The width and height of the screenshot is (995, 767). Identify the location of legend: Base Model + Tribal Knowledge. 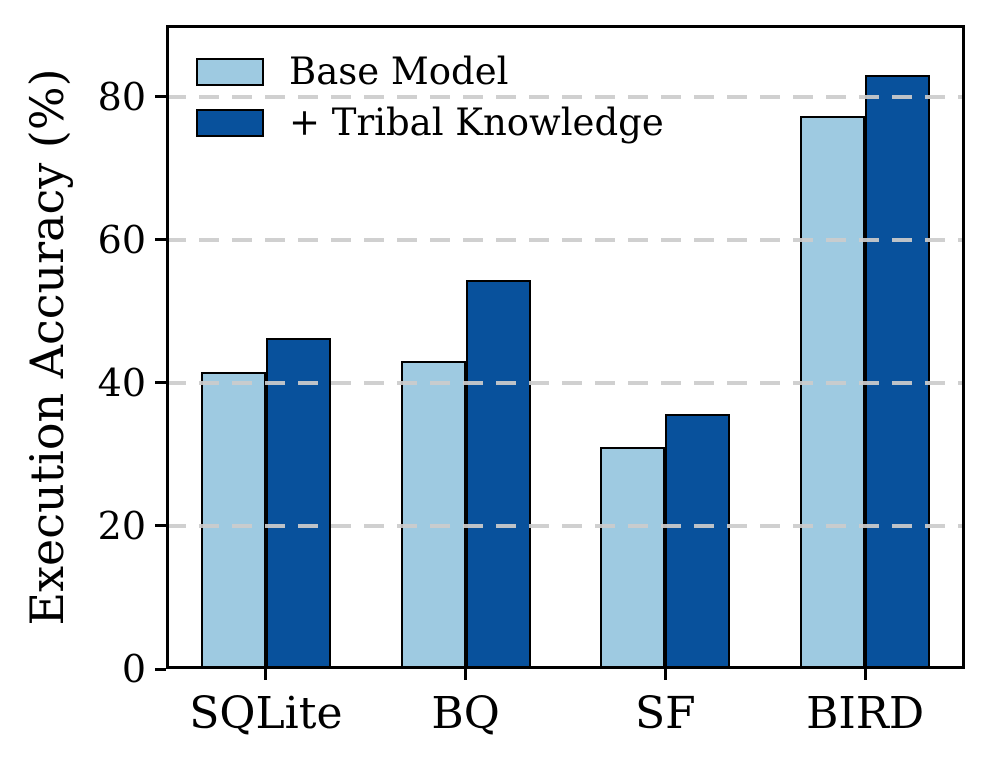
(430, 97).